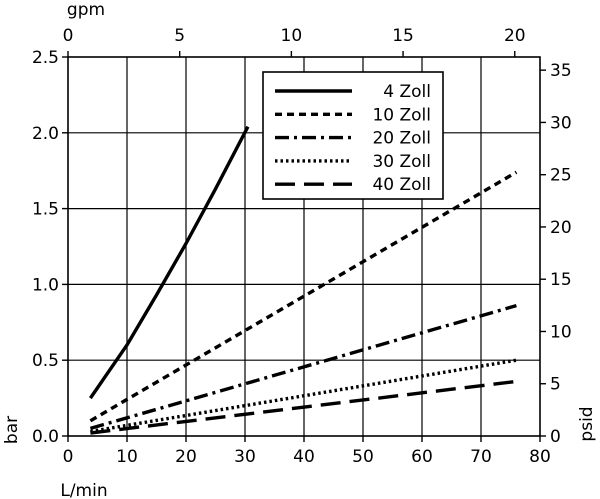  What do you see at coordinates (561, 71) in the screenshot?
I see `y-right-tick-label: 35` at bounding box center [561, 71].